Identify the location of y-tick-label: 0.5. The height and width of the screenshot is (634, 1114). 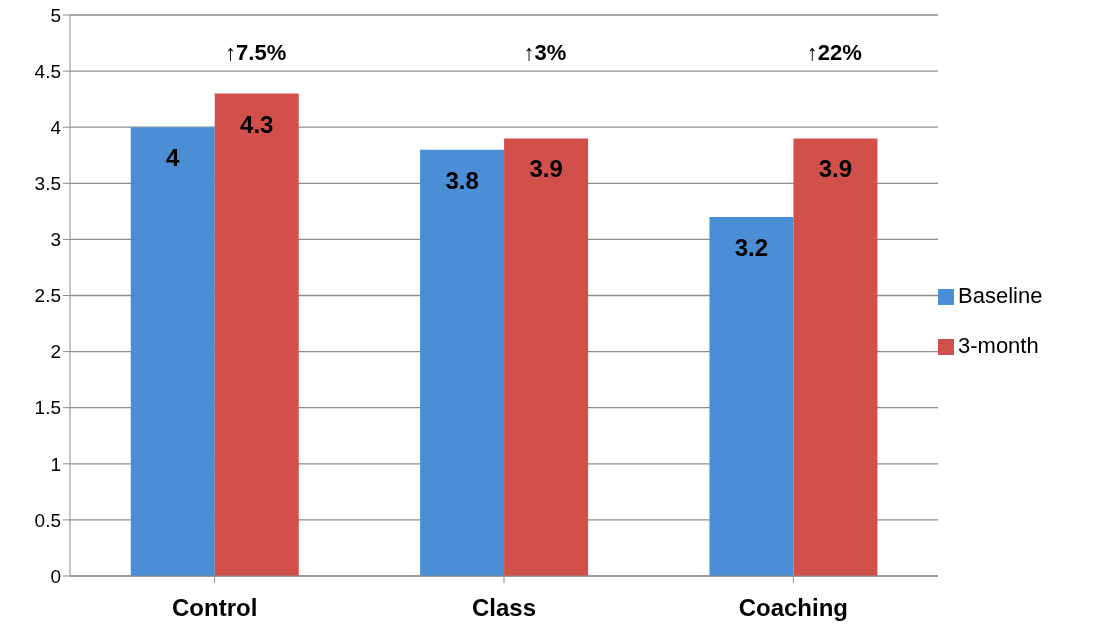
(47, 520).